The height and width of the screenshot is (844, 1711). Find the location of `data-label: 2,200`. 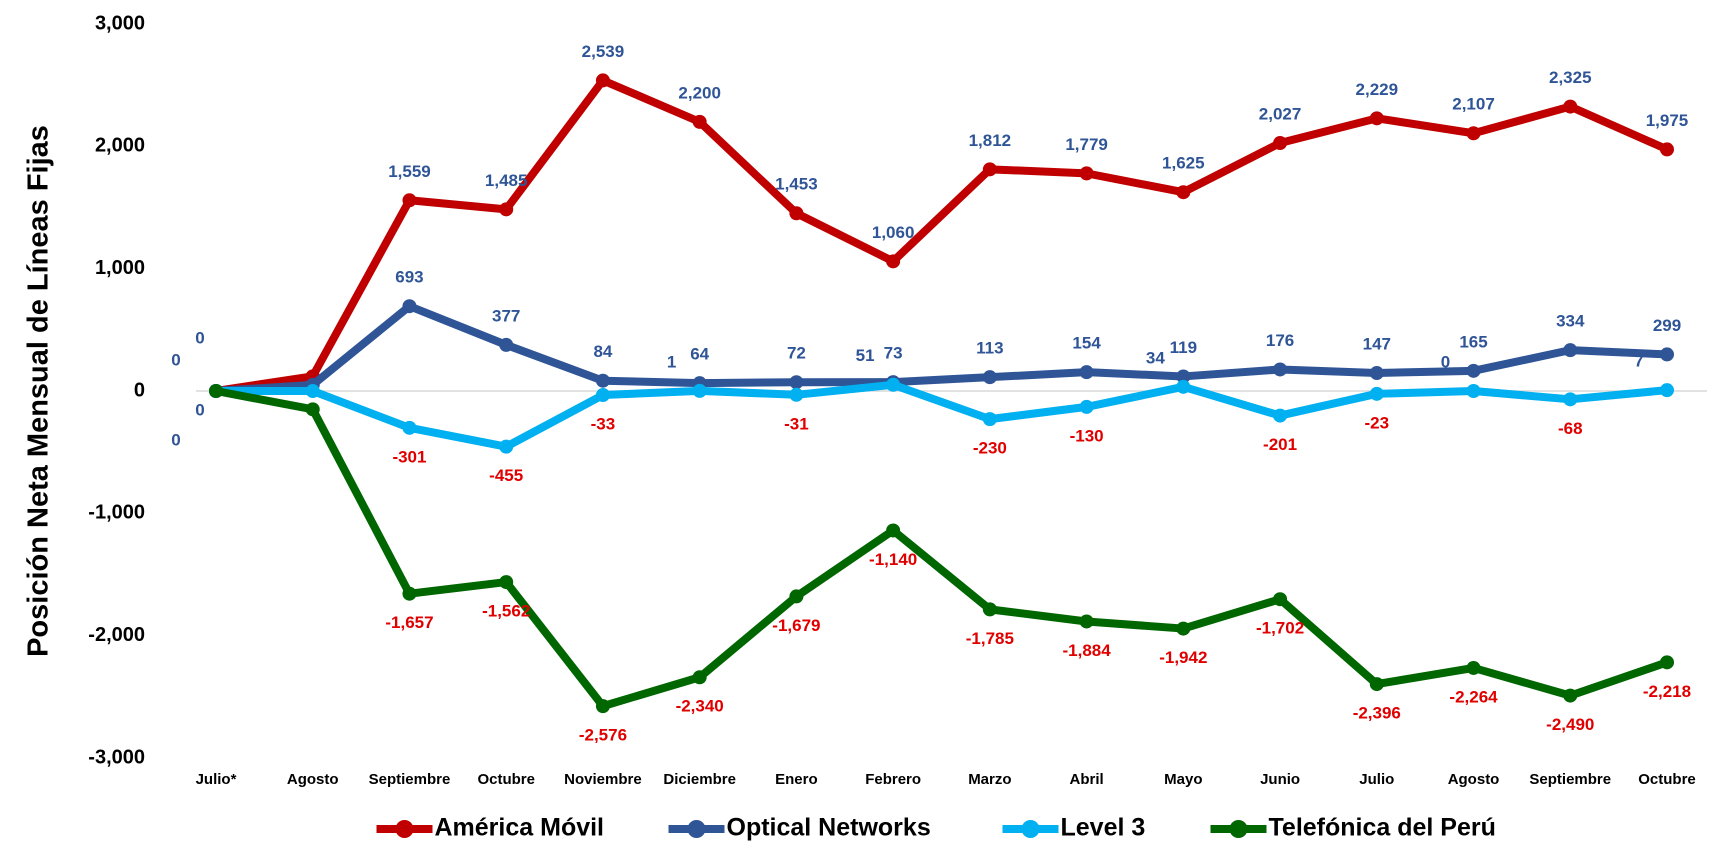

data-label: 2,200 is located at coordinates (699, 92).